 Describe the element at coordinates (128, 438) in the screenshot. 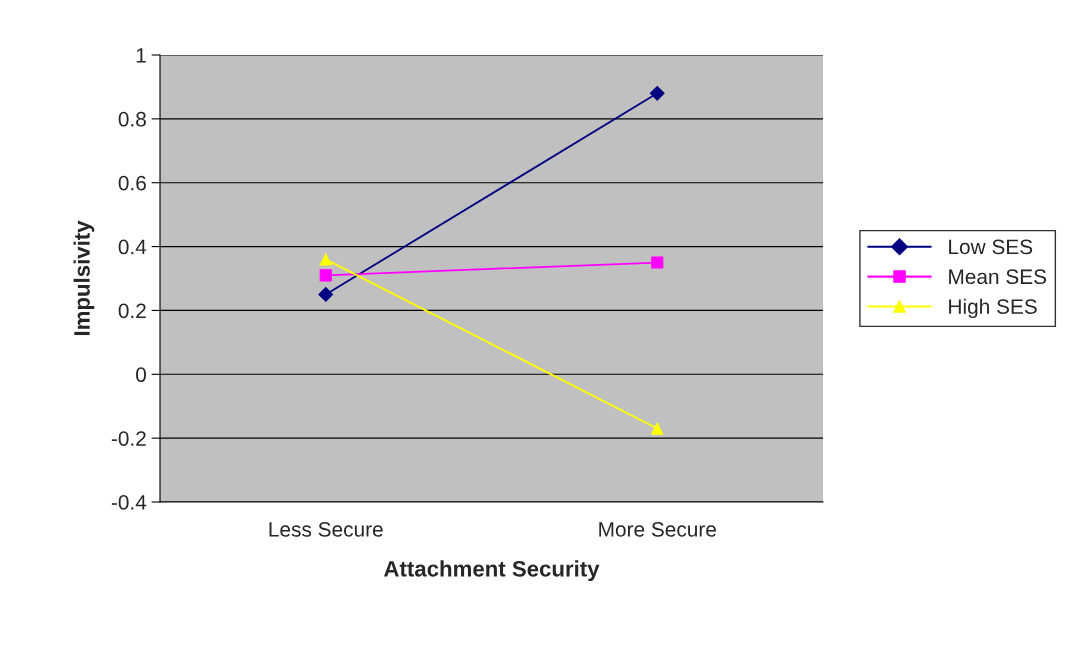

I see `y-tick-label: -0.2` at that location.